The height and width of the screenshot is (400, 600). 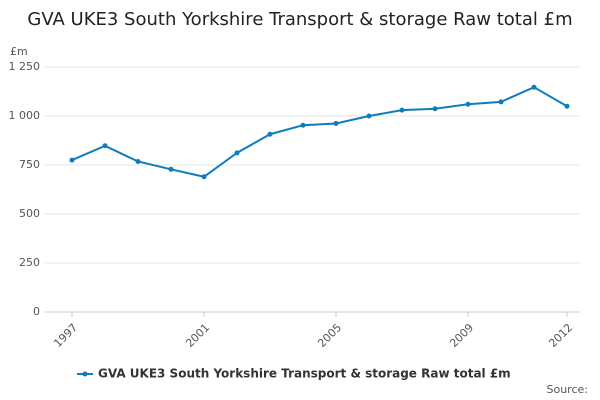 What do you see at coordinates (19, 51) in the screenshot?
I see `y-axis-label: £m` at bounding box center [19, 51].